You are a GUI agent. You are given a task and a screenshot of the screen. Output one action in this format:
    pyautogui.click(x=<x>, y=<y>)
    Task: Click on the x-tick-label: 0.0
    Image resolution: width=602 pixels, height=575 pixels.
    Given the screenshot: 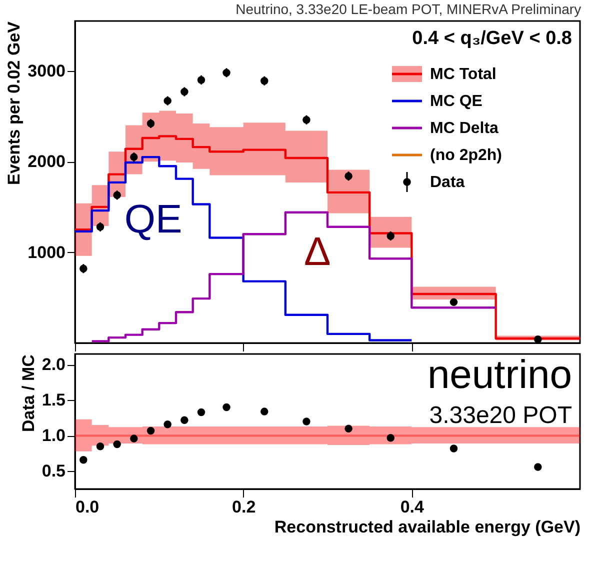 What is the action you would take?
    pyautogui.click(x=88, y=507)
    